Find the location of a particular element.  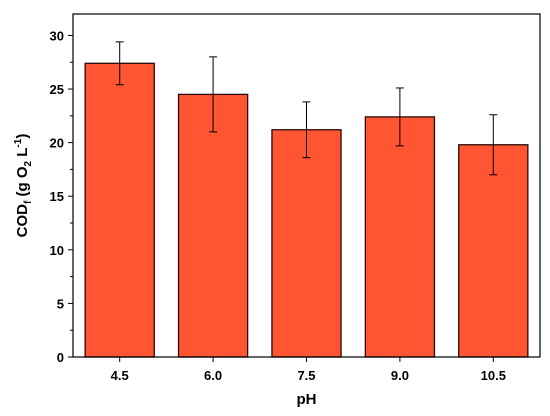

y-title-main: COD is located at coordinates (22, 221).